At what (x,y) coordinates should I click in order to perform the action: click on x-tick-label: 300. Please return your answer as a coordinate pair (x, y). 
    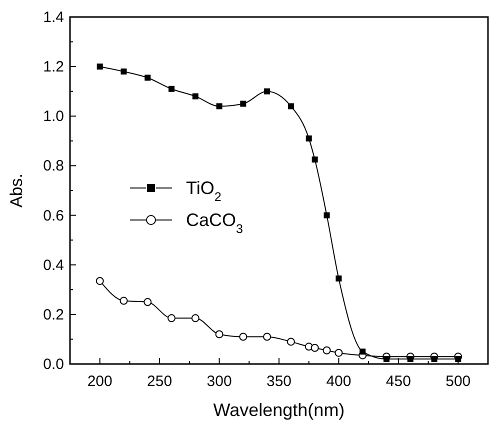
    Looking at the image, I should click on (219, 381).